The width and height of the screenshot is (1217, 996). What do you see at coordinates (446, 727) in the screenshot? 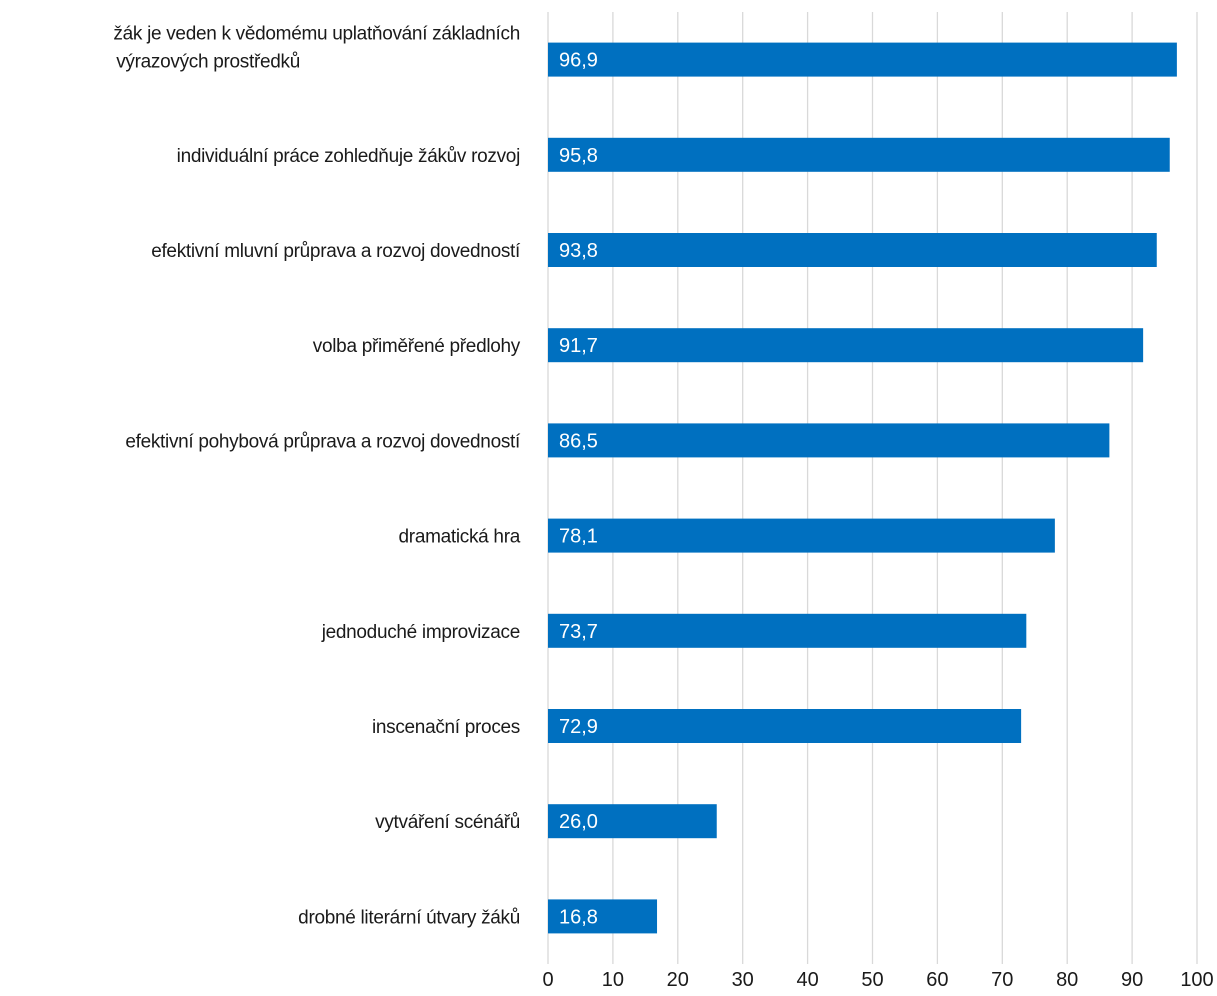
I see `category-label: inscenační proces` at bounding box center [446, 727].